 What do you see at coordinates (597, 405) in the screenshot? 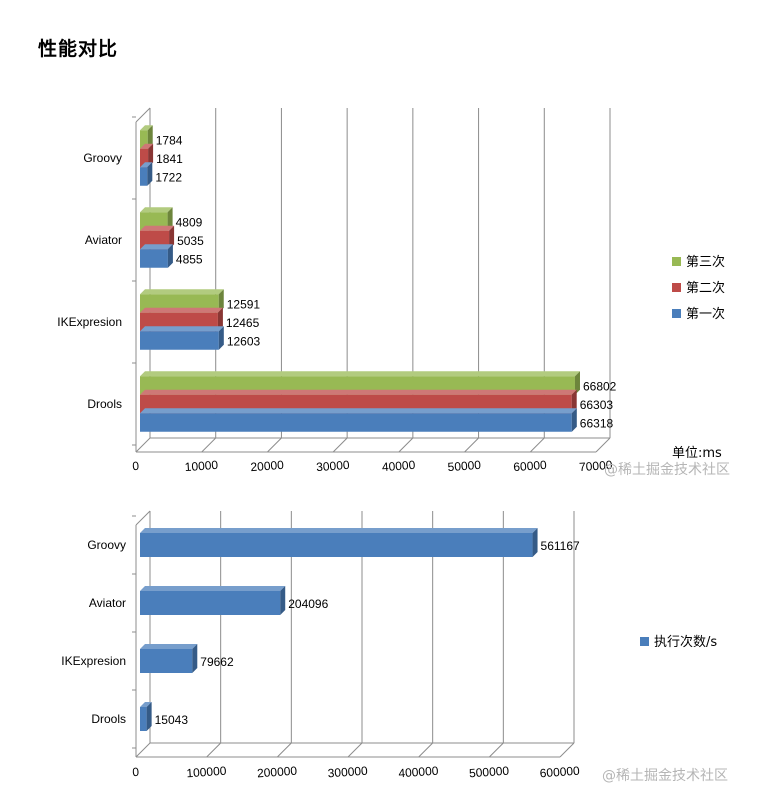
I see `data-label: 66303` at bounding box center [597, 405].